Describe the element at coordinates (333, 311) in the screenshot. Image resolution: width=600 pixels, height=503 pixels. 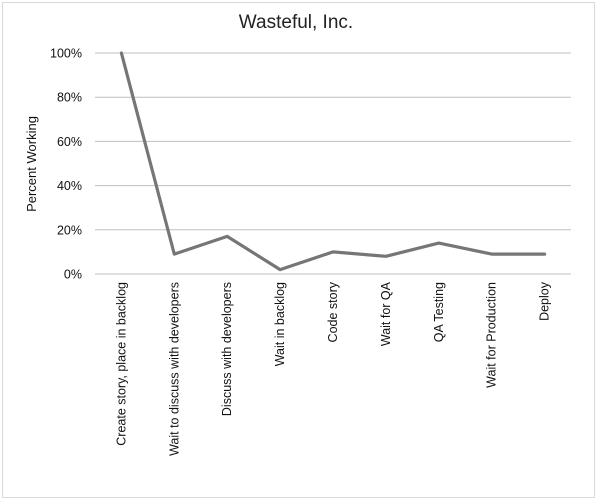
I see `x-category-label: Code story` at that location.